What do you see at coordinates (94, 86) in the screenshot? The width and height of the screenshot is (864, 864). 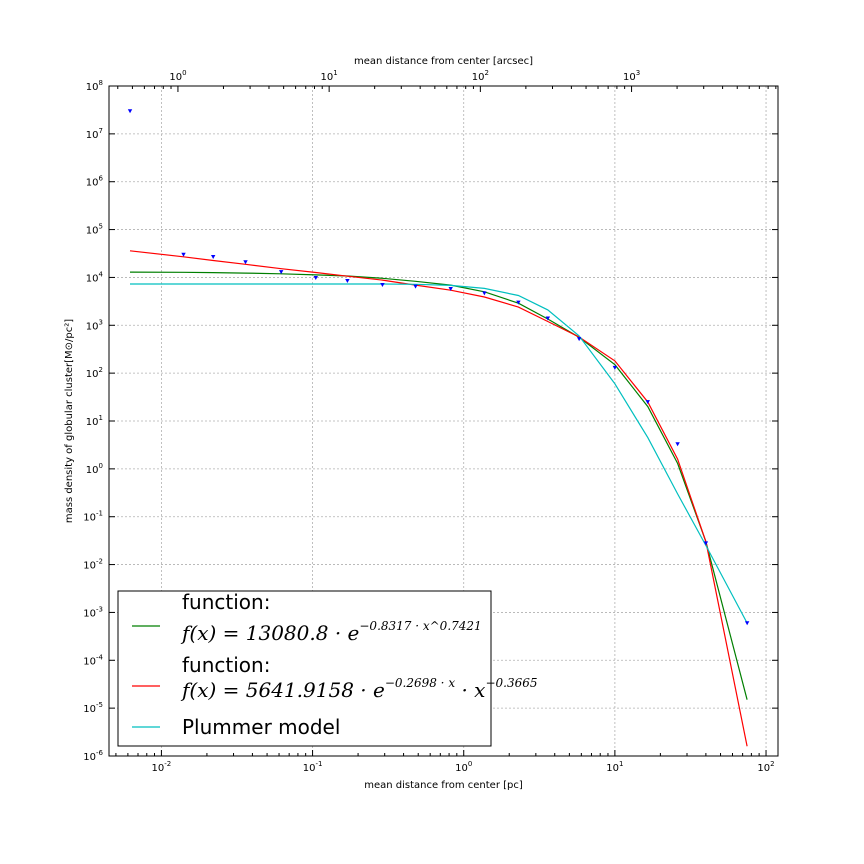 I see `y-tick-label: 10⁸` at bounding box center [94, 86].